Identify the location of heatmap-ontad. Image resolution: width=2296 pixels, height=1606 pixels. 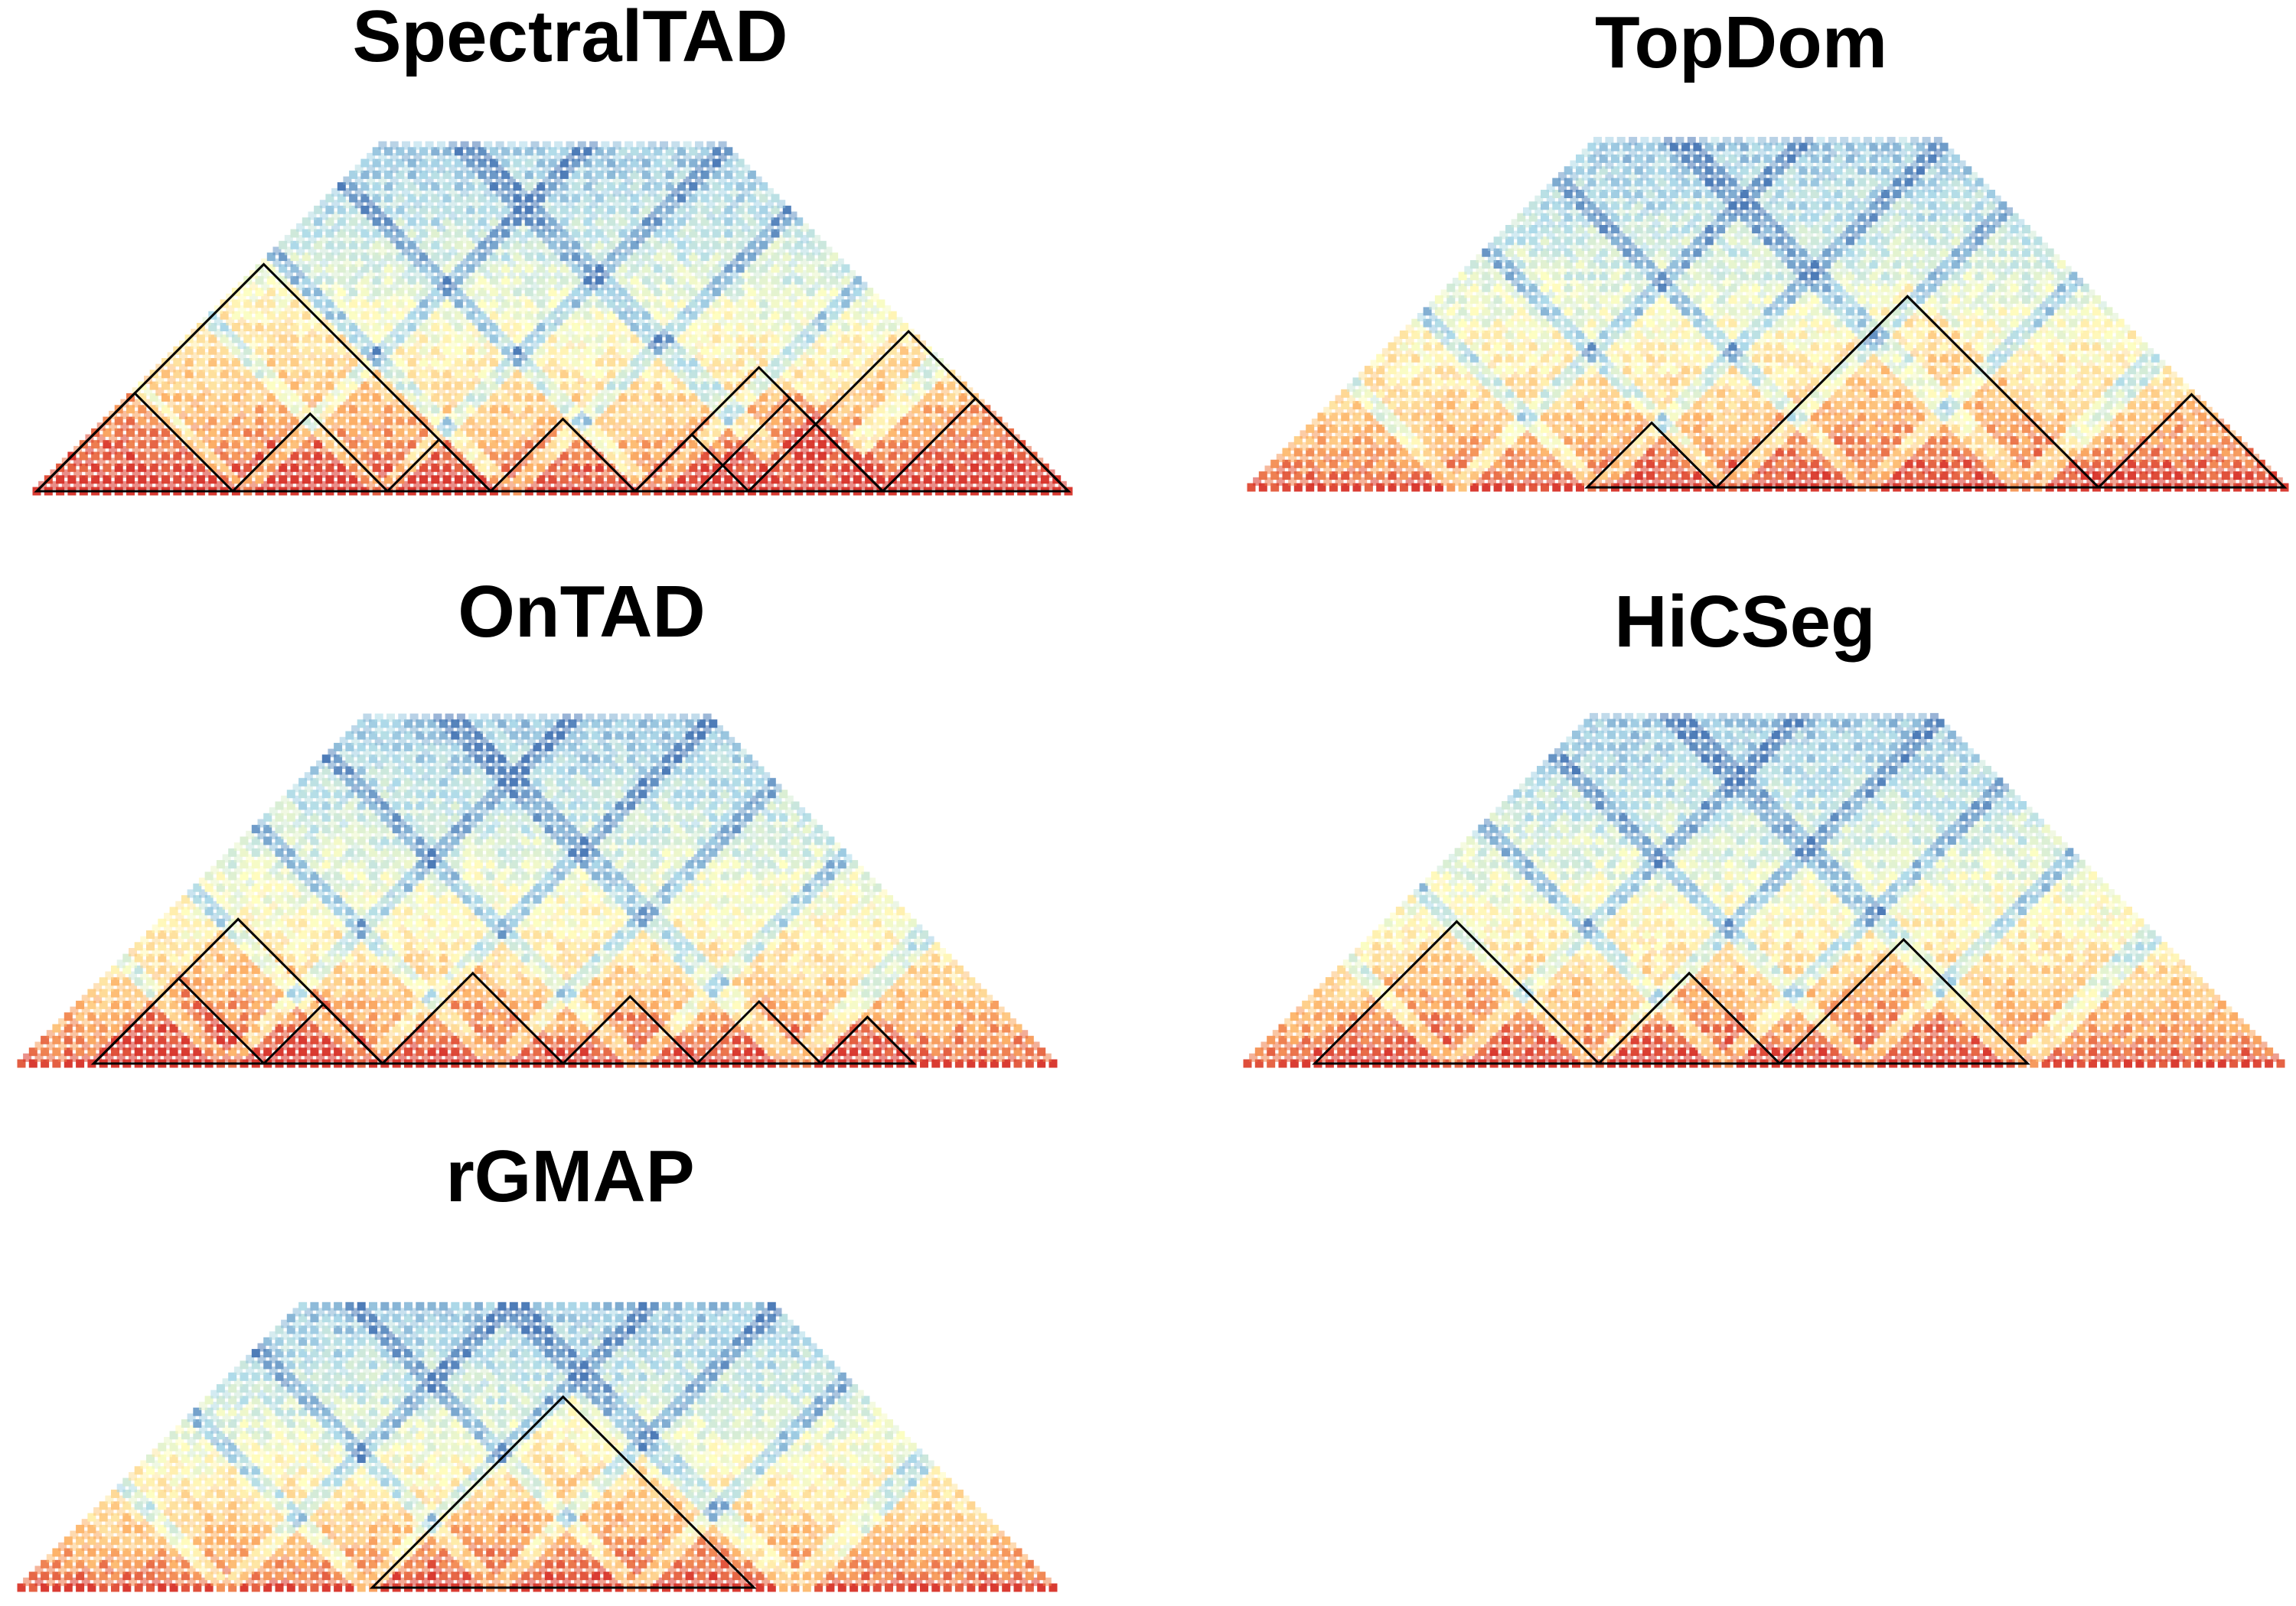
(537, 890).